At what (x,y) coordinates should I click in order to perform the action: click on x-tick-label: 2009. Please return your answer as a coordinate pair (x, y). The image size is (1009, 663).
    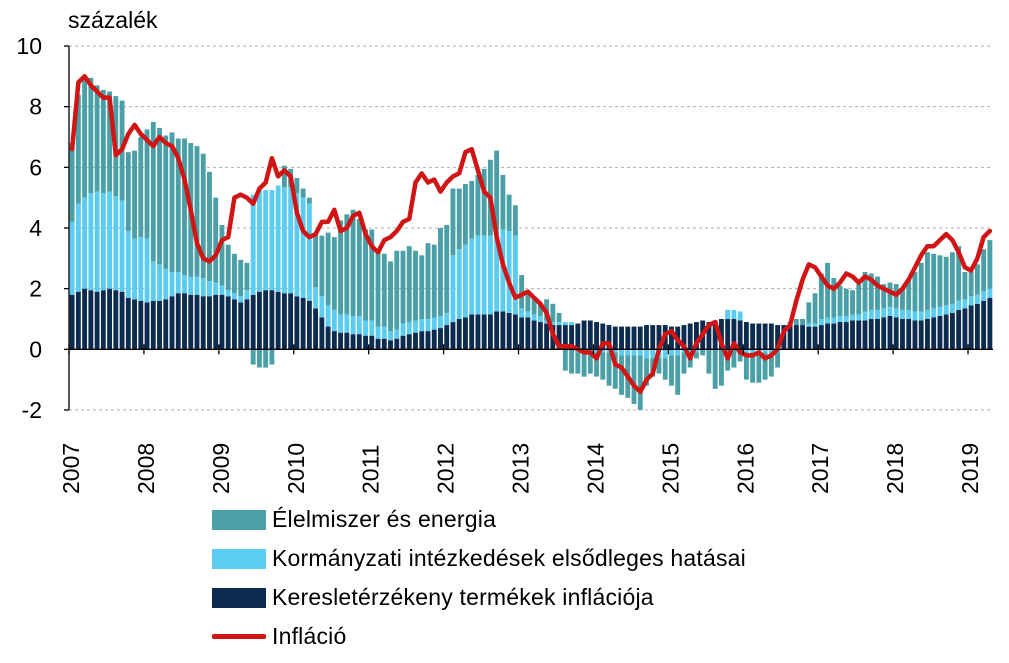
    Looking at the image, I should click on (221, 468).